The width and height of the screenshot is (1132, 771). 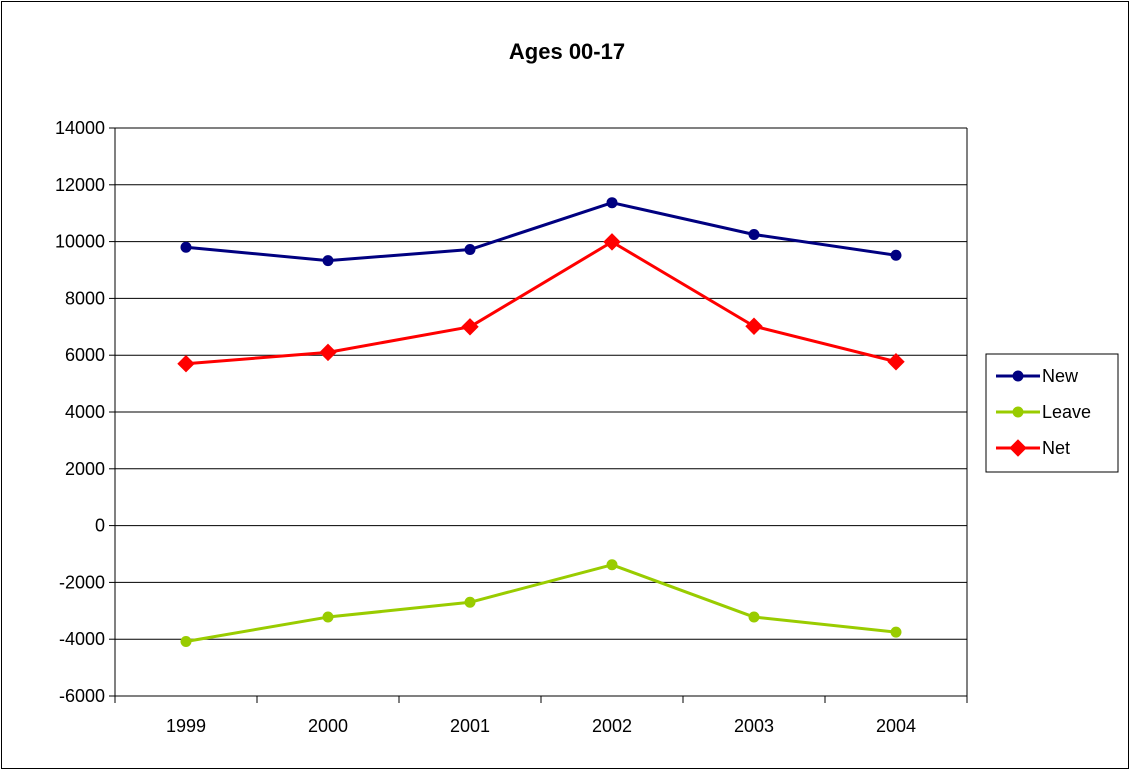 What do you see at coordinates (328, 726) in the screenshot?
I see `x-tick-label: 2000` at bounding box center [328, 726].